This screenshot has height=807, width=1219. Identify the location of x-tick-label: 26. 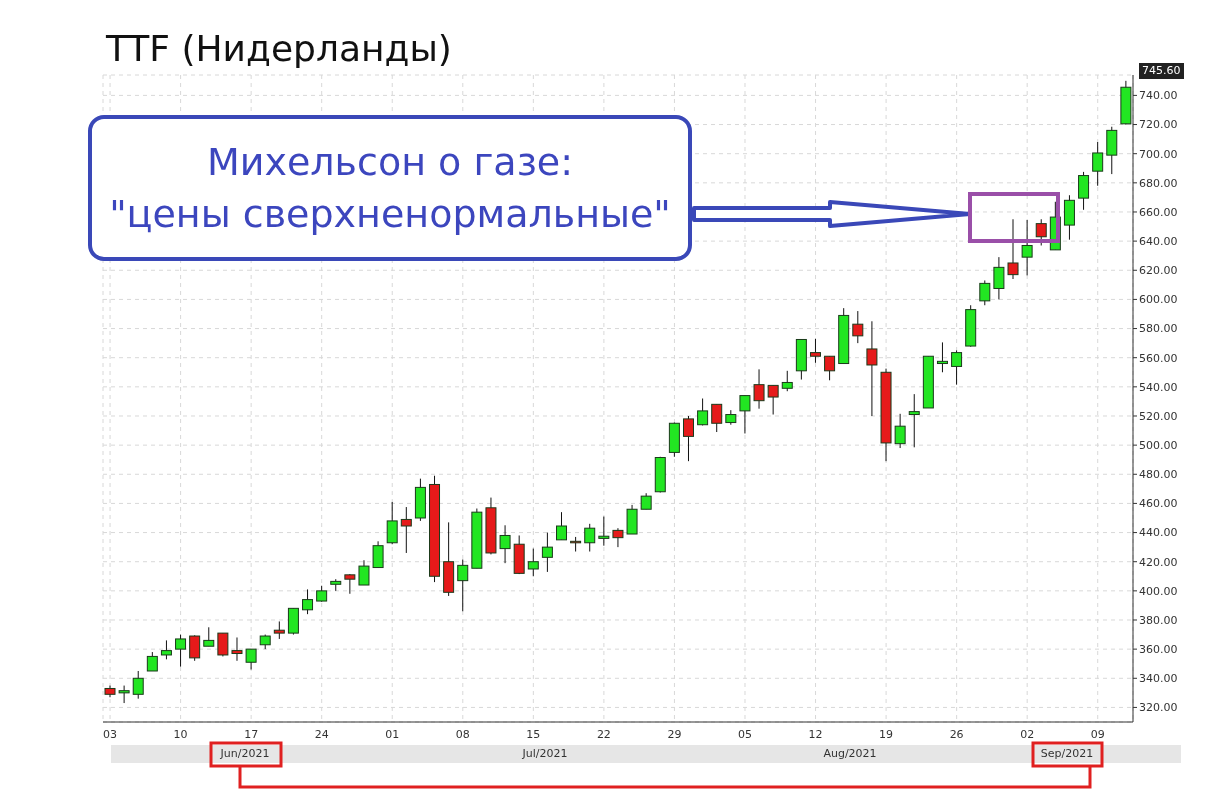
(956, 734).